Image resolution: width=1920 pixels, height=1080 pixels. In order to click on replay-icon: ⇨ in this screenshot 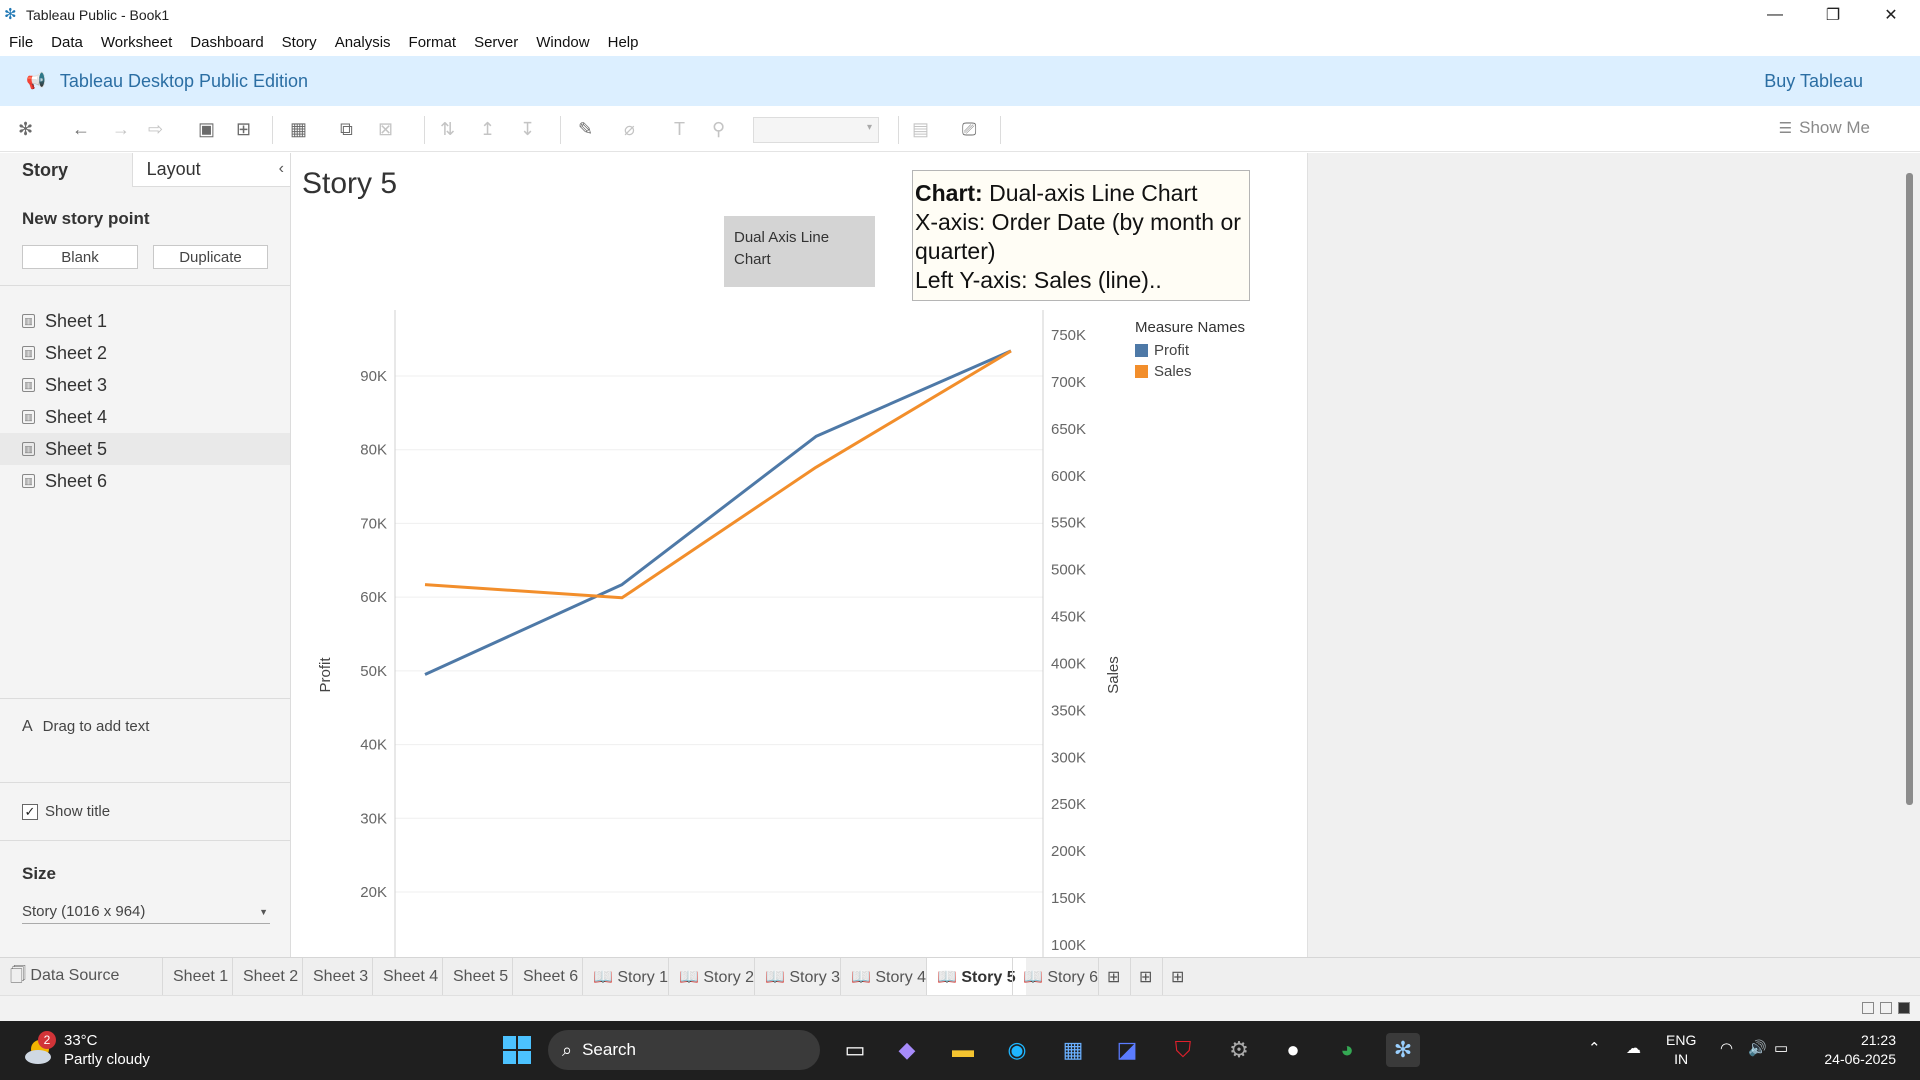, I will do `click(156, 128)`.